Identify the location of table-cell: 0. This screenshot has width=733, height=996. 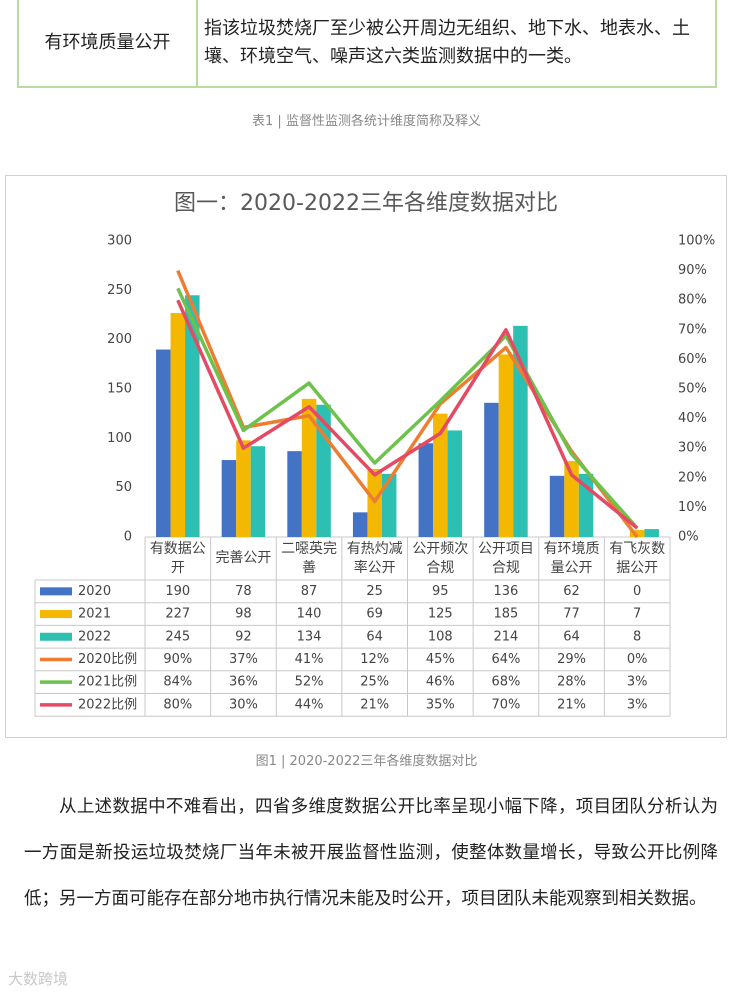
(637, 591).